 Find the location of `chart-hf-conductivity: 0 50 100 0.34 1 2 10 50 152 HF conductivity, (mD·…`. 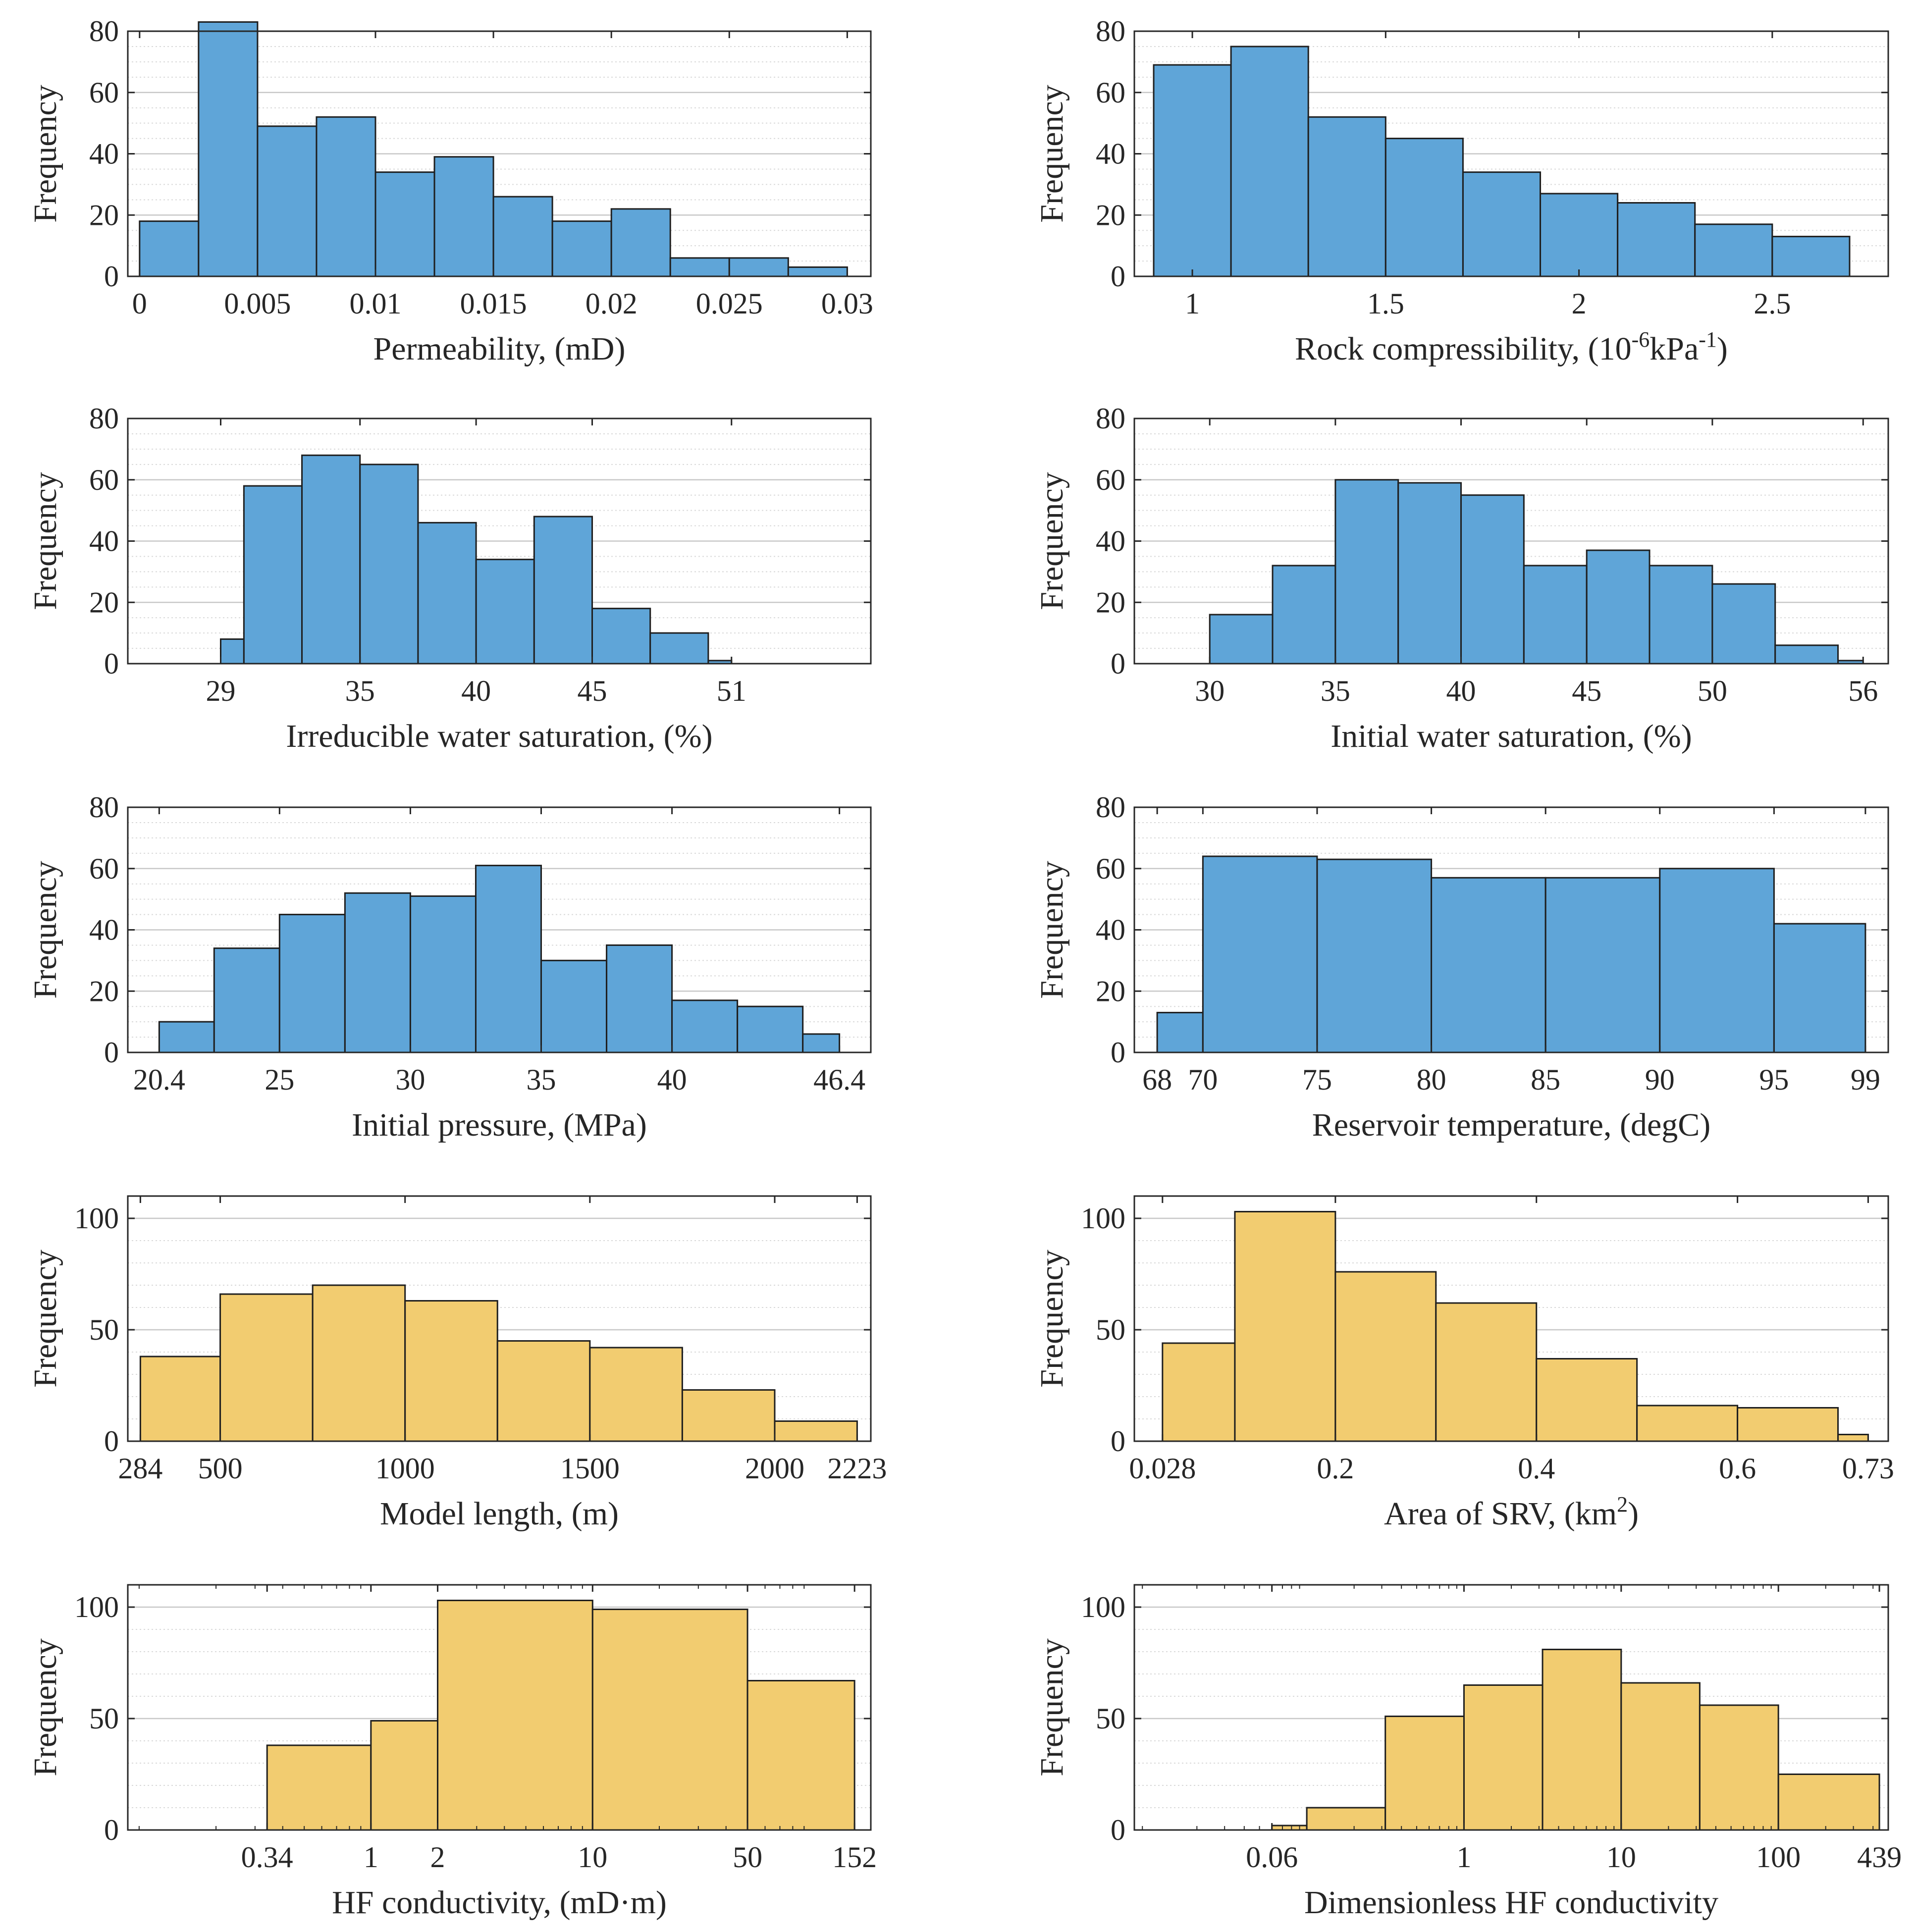

chart-hf-conductivity: 0 50 100 0.34 1 2 10 50 152 HF conductivity, (mD·… is located at coordinates (452, 1752).